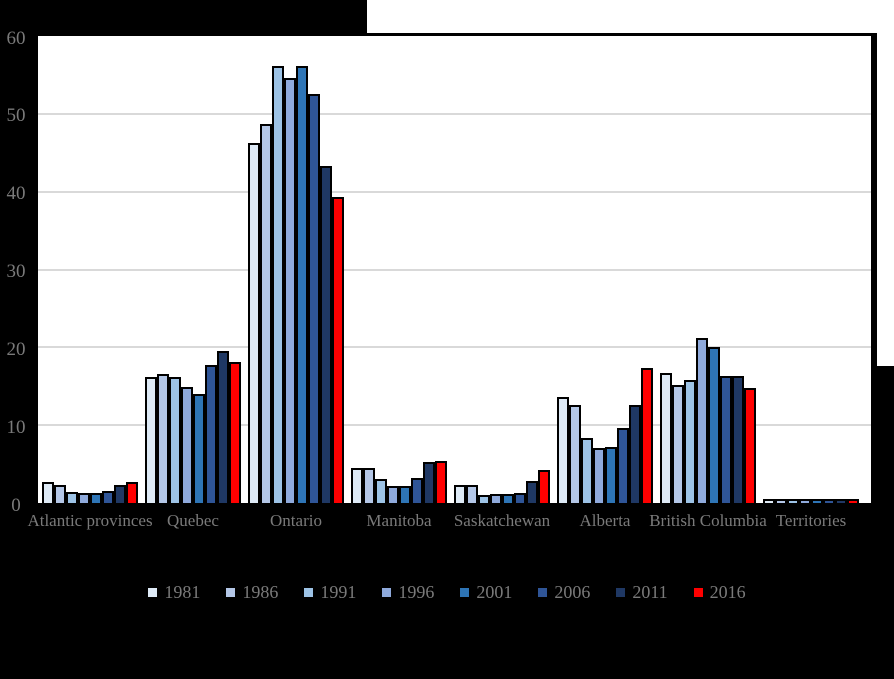 This screenshot has width=894, height=679. I want to click on bar-atlantic-provinces-2011, so click(120, 493).